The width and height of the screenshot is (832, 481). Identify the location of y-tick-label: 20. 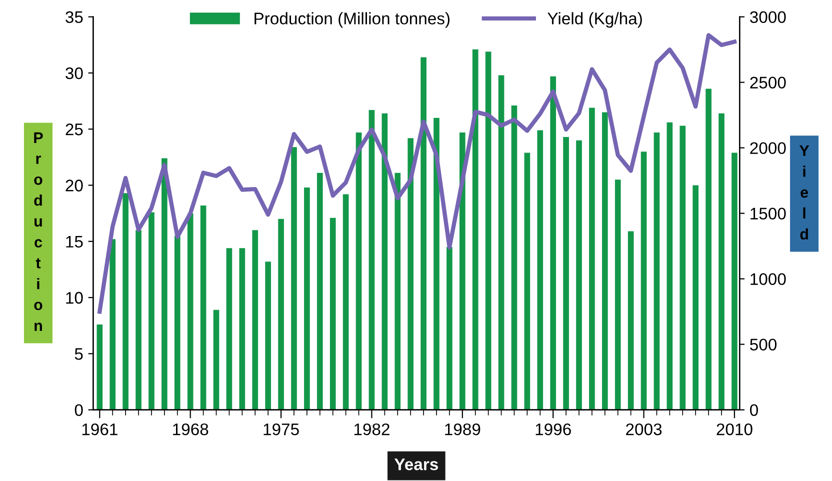
(74, 186).